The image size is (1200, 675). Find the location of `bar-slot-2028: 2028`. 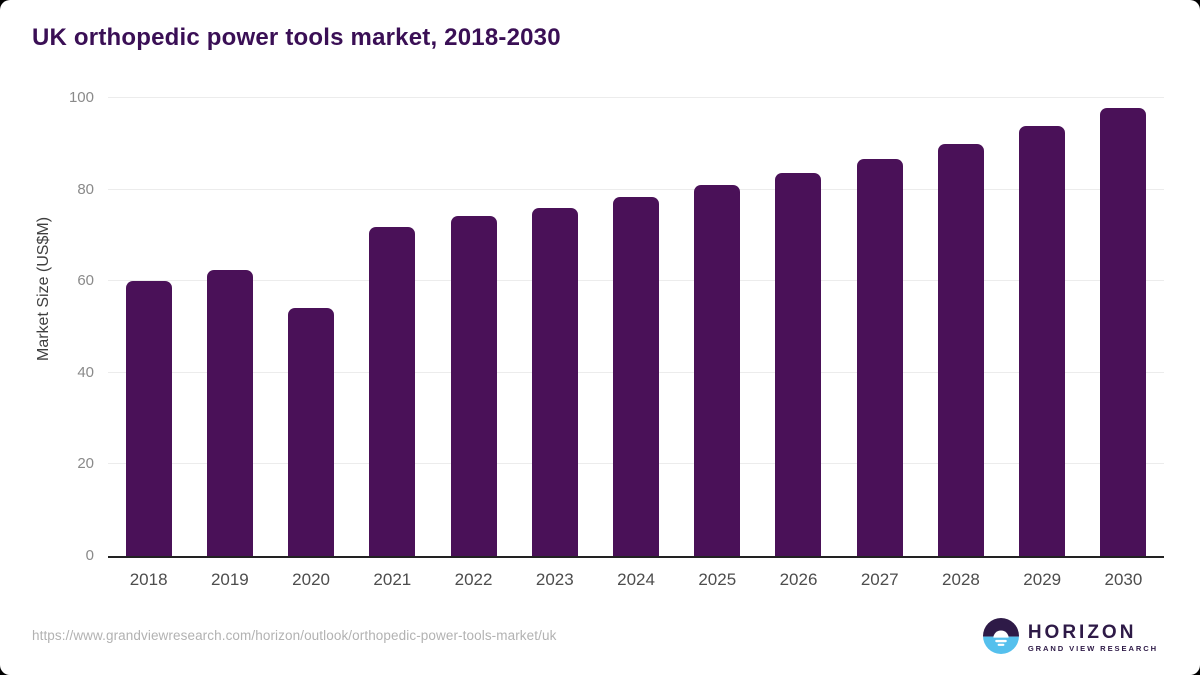

bar-slot-2028: 2028 is located at coordinates (960, 344).